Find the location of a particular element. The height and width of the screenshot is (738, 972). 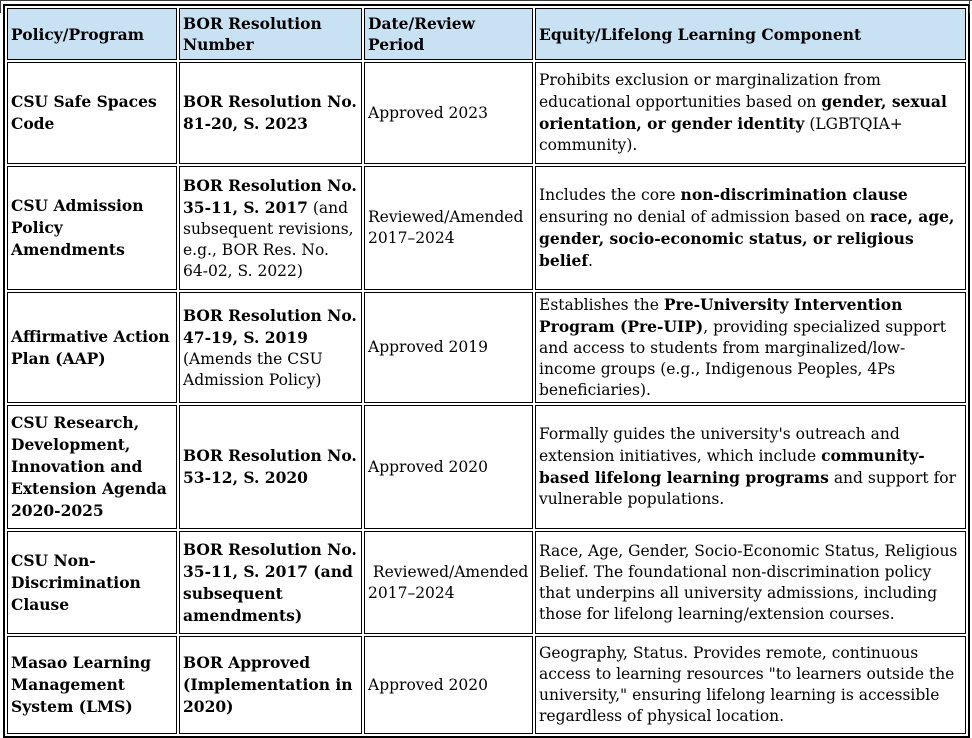

cell-text-bold: CSU Admission Policy Amendments is located at coordinates (77, 227).